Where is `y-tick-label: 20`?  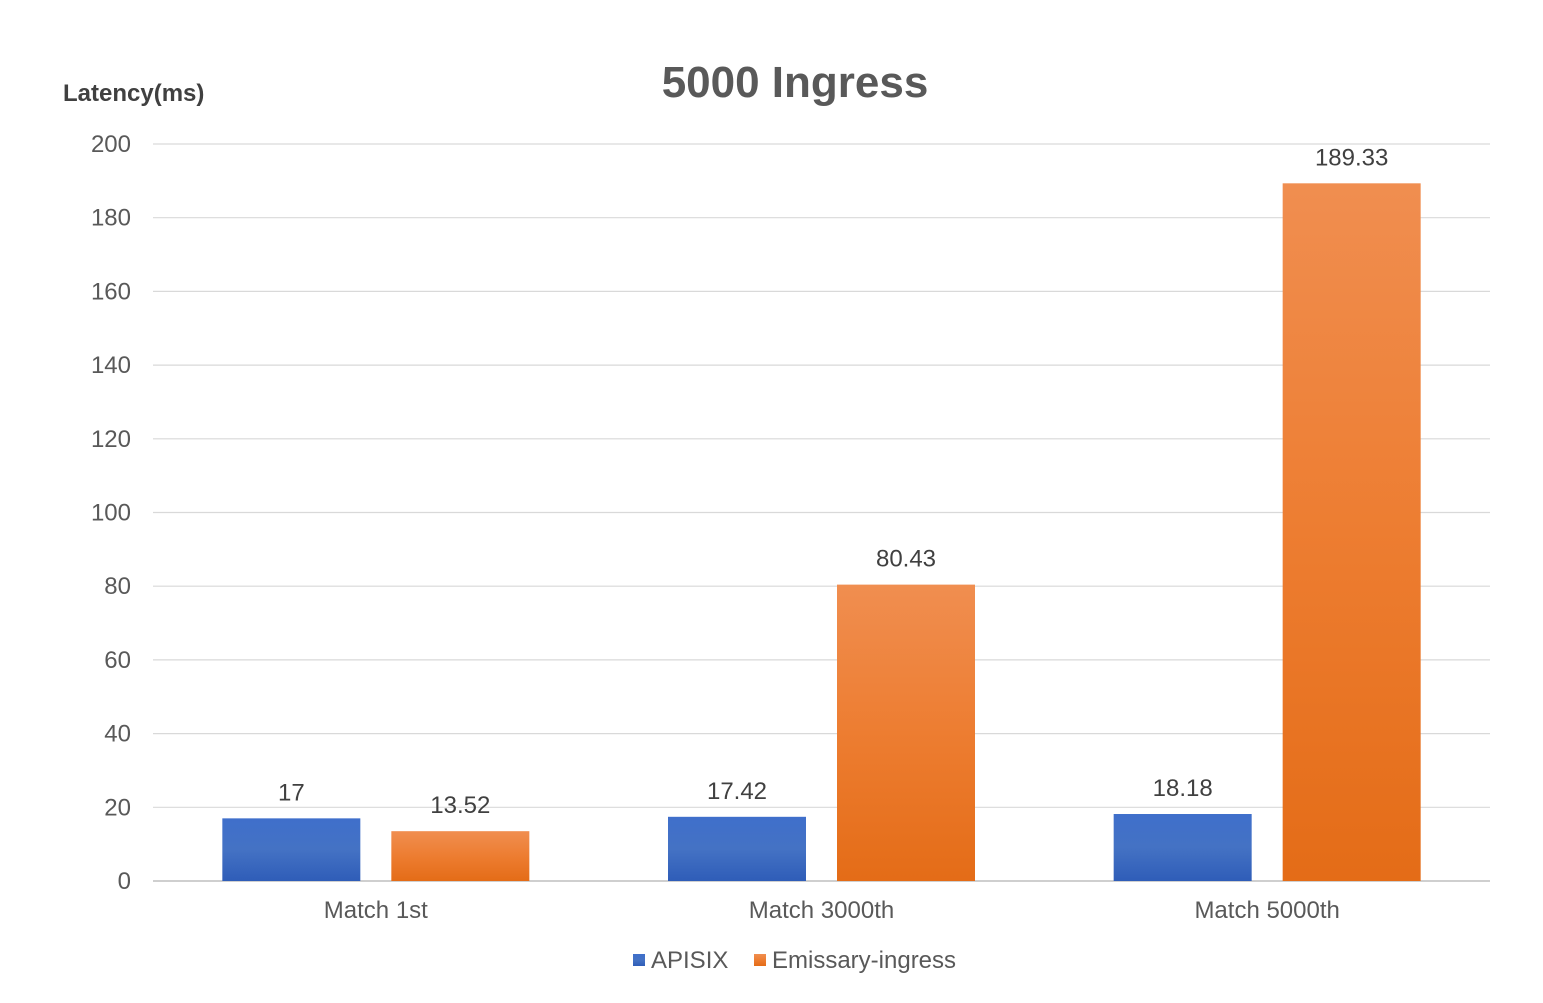 y-tick-label: 20 is located at coordinates (117, 807).